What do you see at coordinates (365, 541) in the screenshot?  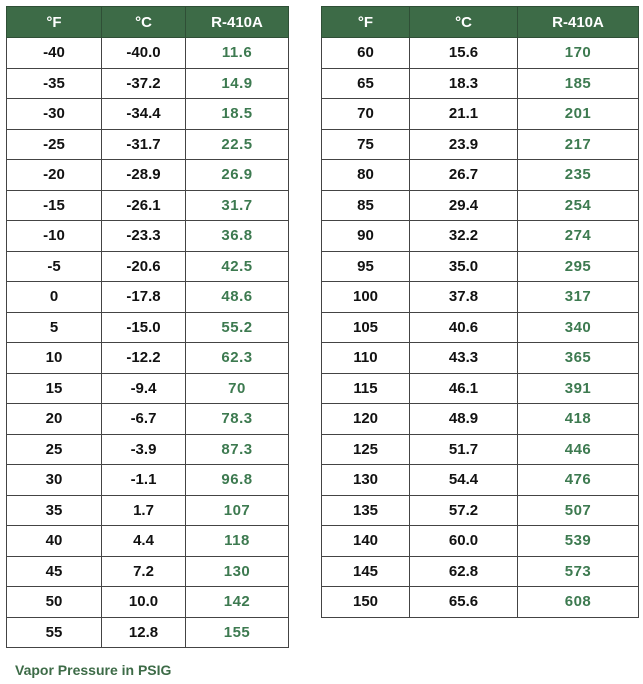 I see `cell-fahrenheit: 140` at bounding box center [365, 541].